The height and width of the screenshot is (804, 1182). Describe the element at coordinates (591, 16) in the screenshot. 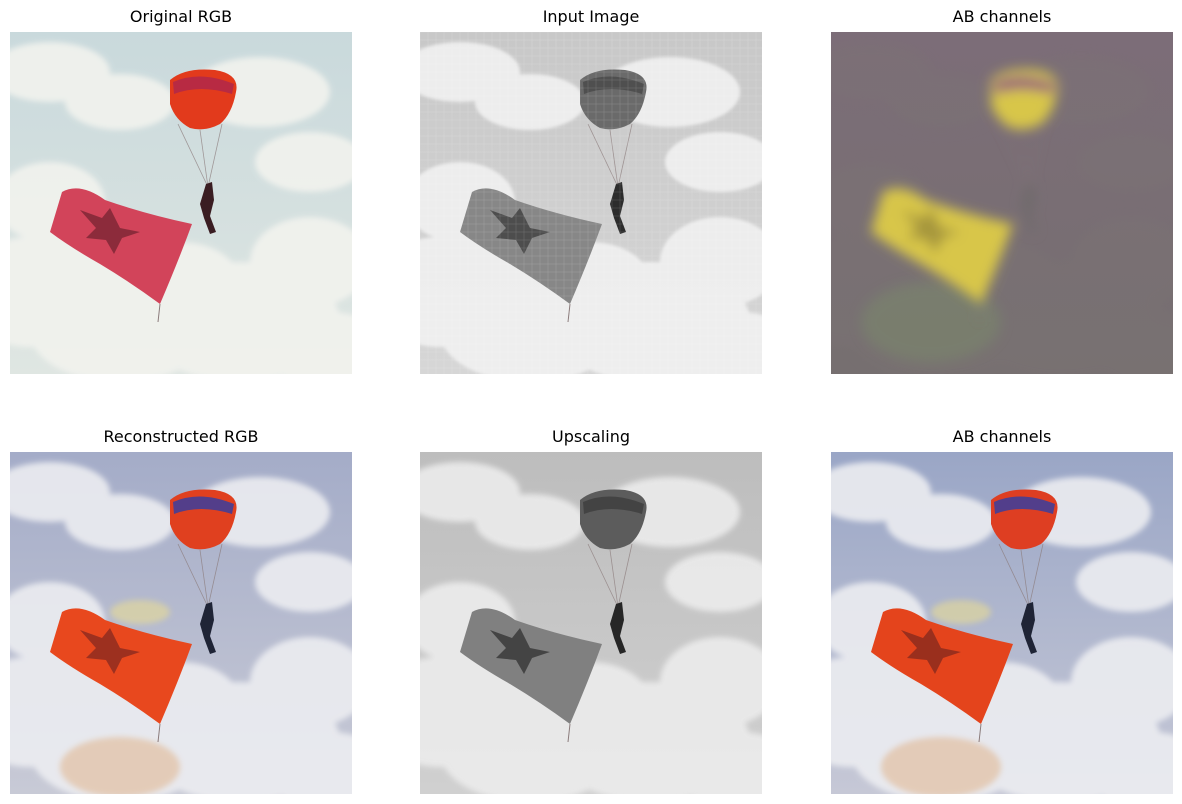

I see `panel-title: Input Image` at that location.